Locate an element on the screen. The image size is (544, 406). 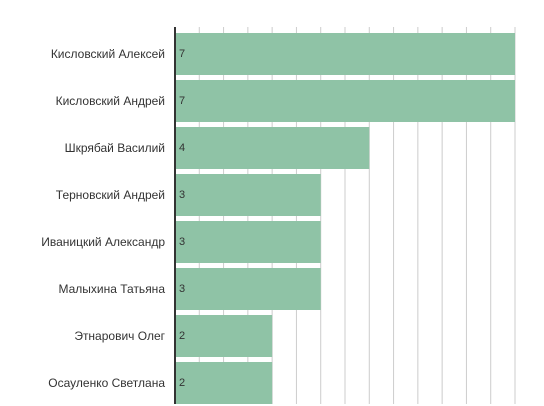
category-label: Иваницкий Александр is located at coordinates (103, 242).